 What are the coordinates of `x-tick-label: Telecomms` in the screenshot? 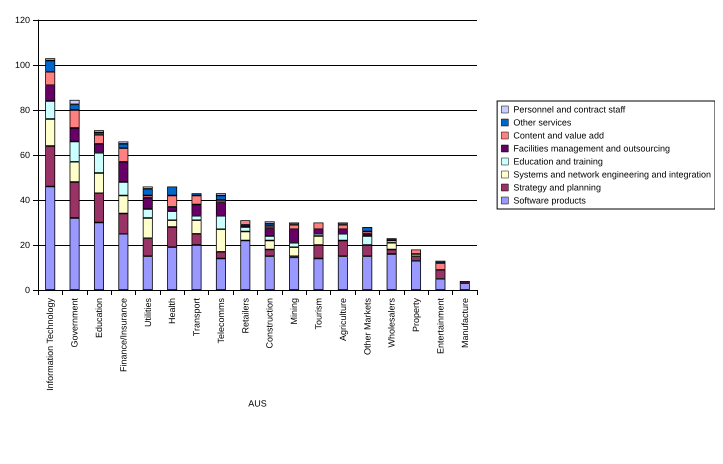 It's located at (221, 321).